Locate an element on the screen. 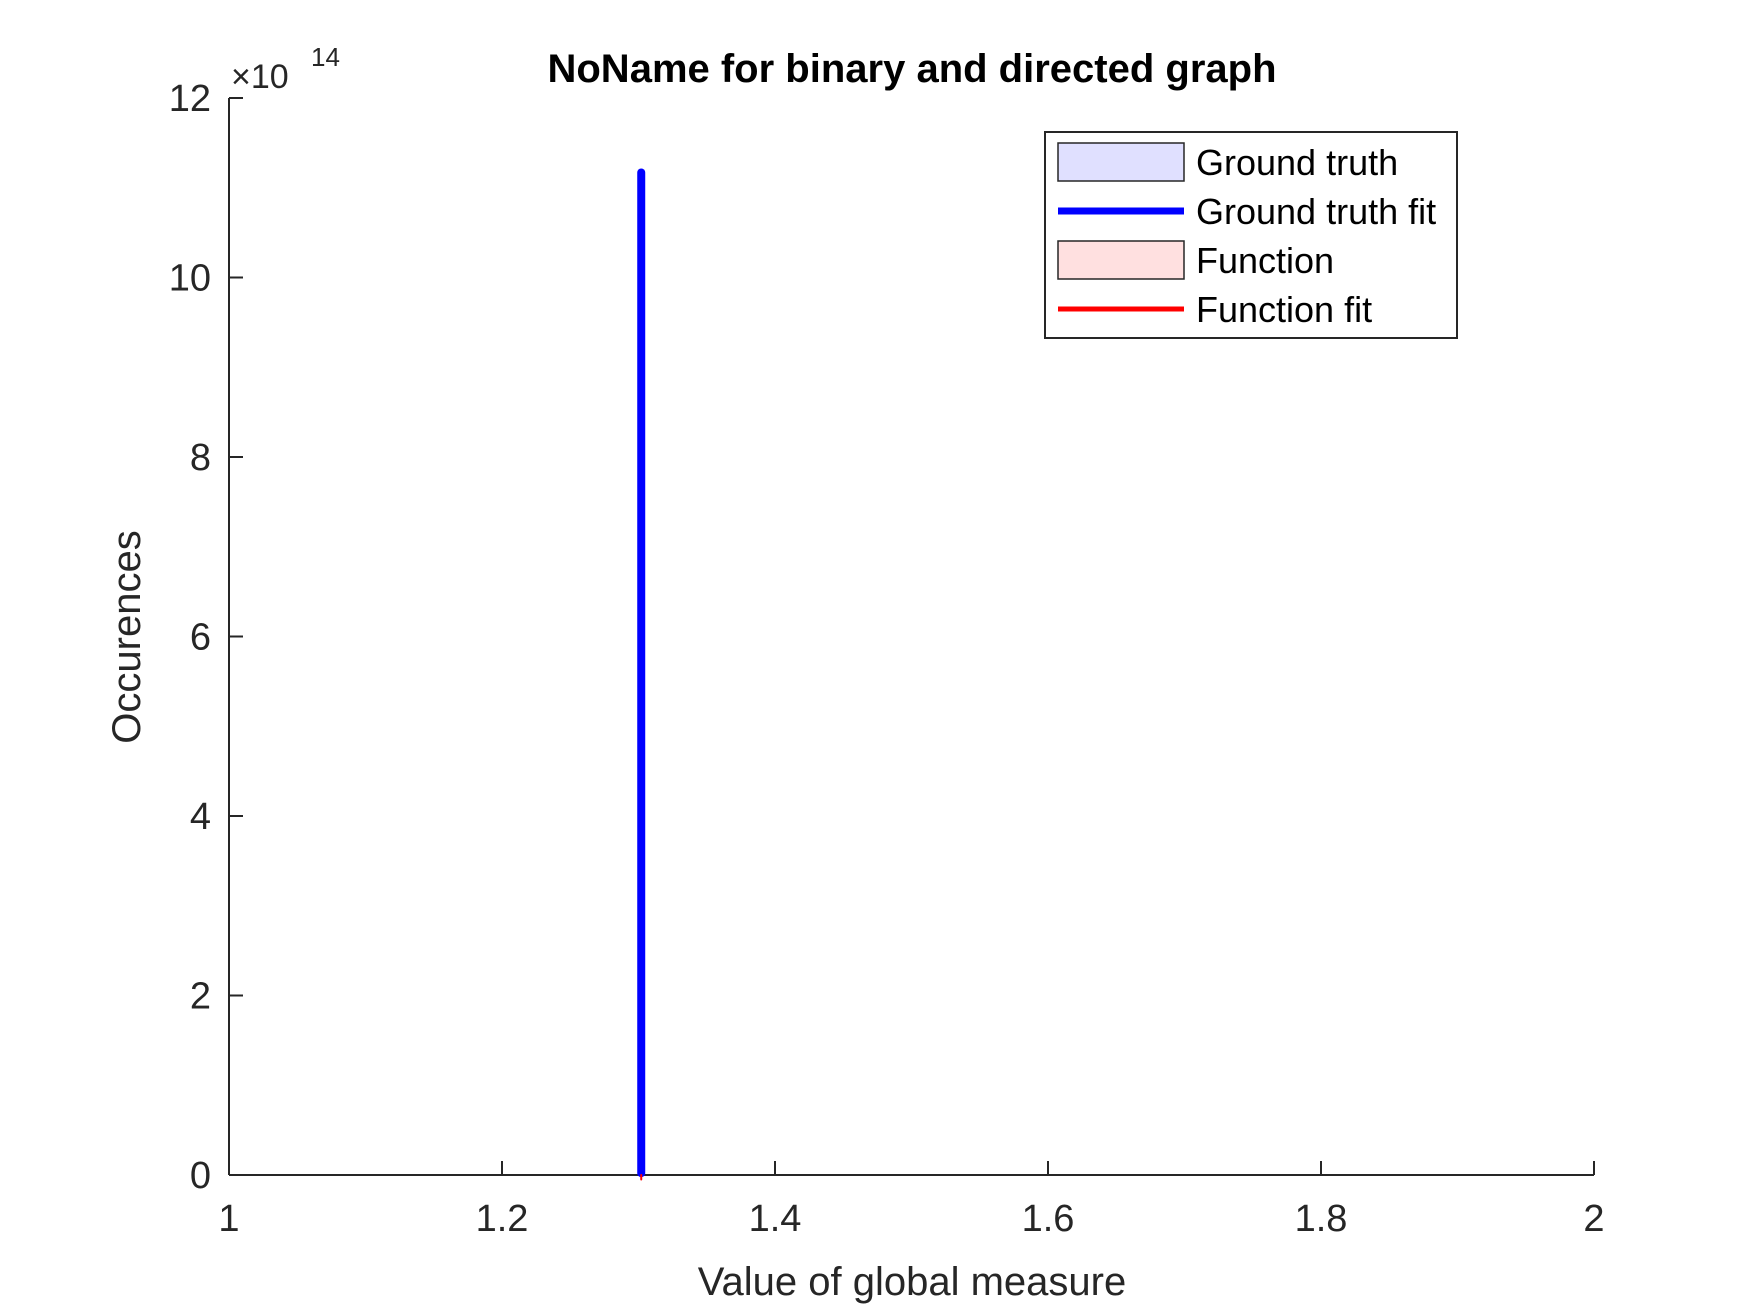  y-tick-label: 2 is located at coordinates (200, 997).